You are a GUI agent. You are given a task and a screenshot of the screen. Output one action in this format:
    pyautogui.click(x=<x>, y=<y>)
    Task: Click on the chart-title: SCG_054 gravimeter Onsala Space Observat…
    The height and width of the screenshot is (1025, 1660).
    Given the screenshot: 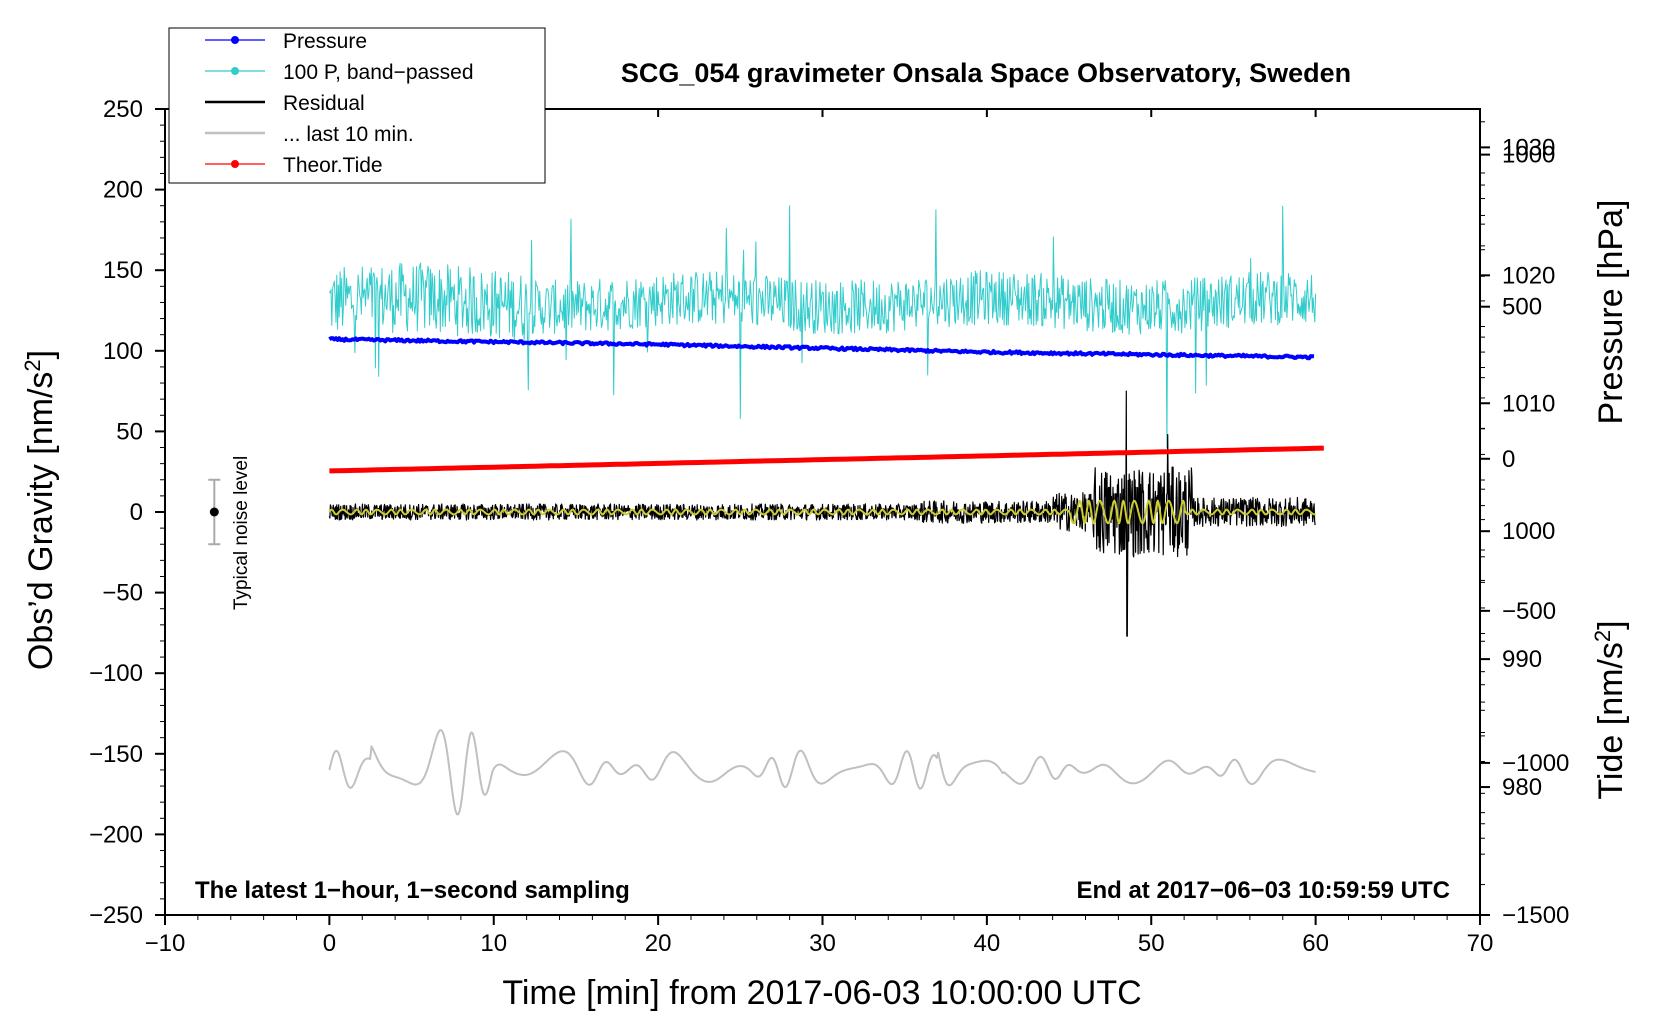 What is the action you would take?
    pyautogui.click(x=986, y=73)
    